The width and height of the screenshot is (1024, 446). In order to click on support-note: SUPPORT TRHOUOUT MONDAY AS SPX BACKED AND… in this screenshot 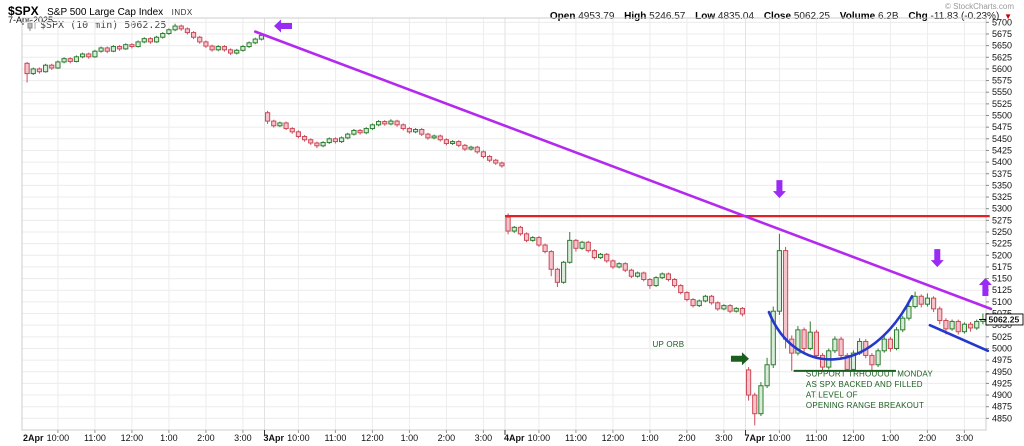, I will do `click(869, 389)`.